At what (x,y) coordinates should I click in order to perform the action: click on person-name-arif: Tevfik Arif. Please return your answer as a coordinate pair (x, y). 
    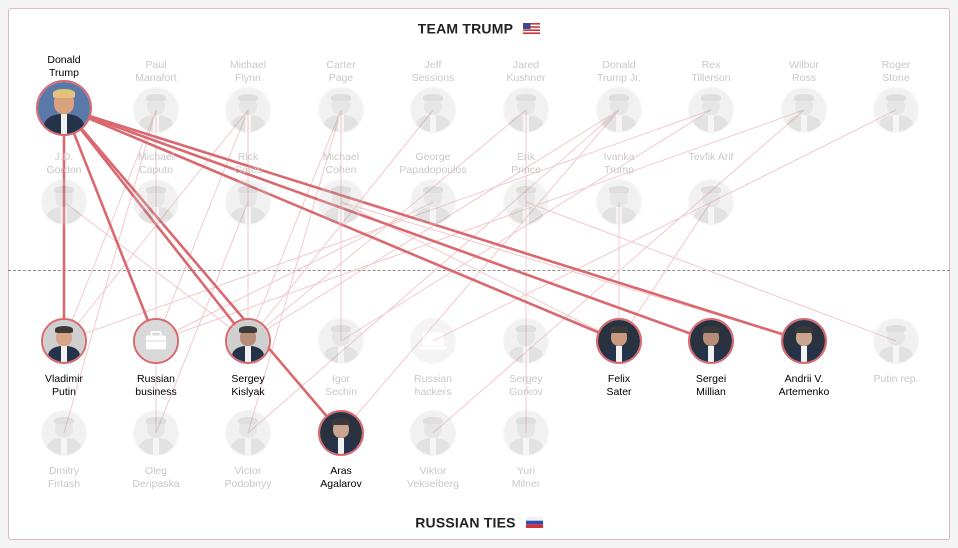
    Looking at the image, I should click on (711, 157).